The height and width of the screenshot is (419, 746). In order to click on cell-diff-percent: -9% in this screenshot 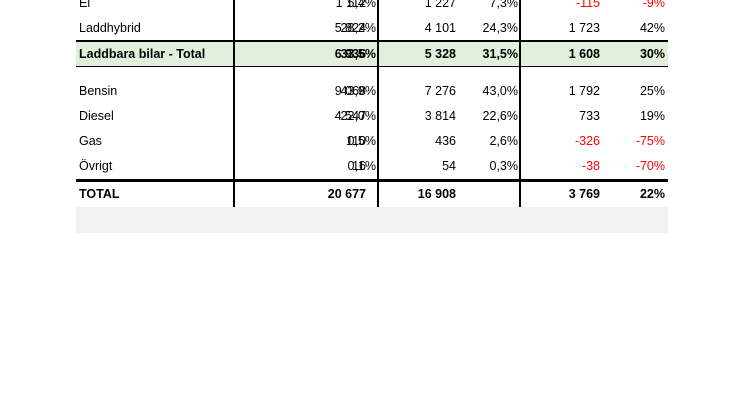, I will do `click(653, 5)`.